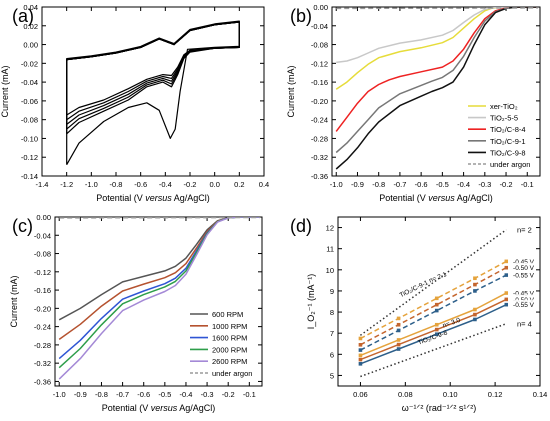  I want to click on y-tick-label: 10, so click(330, 270).